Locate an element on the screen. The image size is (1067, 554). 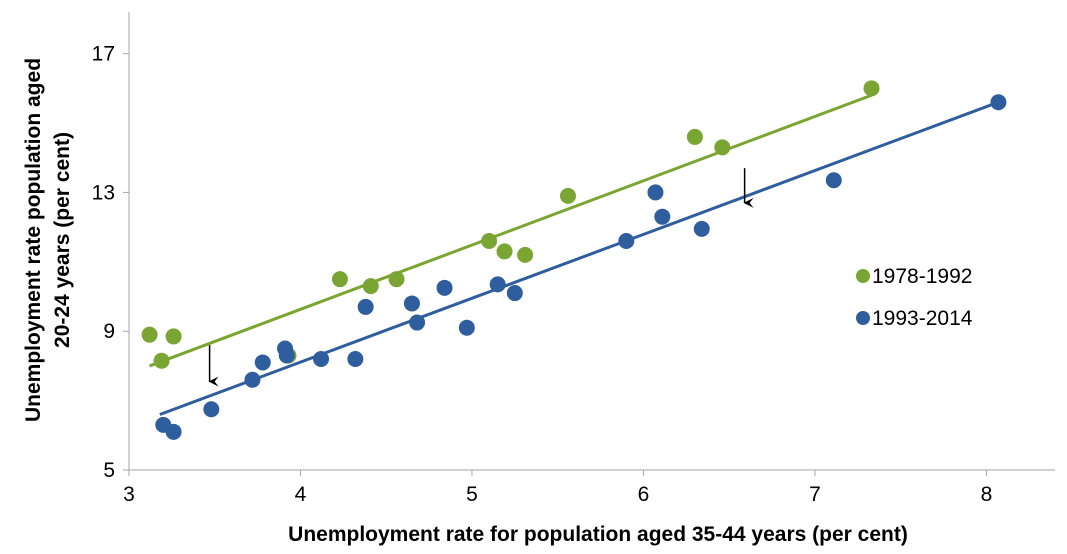
y-axis-title-line-1: Unemployment rate population aged is located at coordinates (33, 240).